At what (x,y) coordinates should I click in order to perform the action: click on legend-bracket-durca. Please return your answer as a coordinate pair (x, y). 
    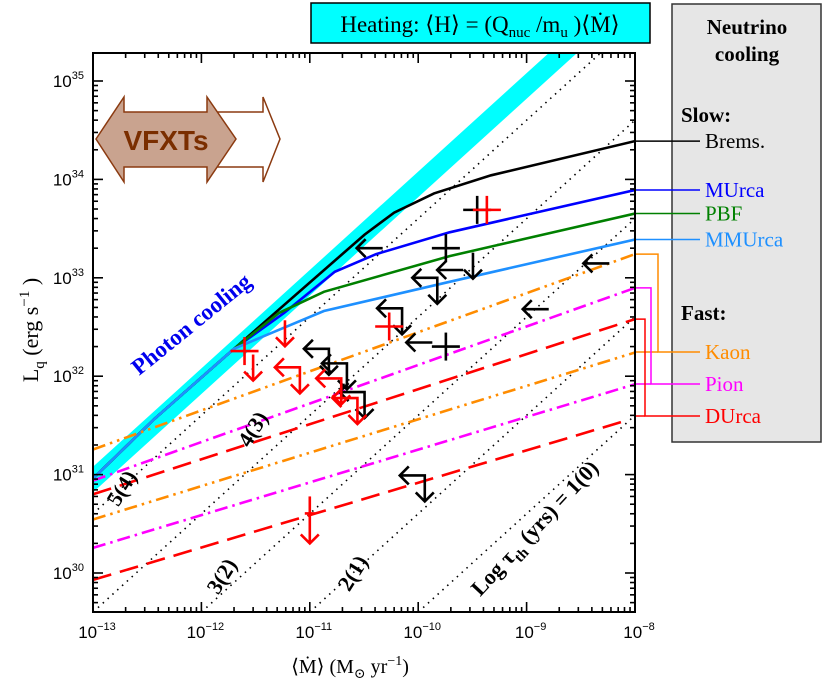
    Looking at the image, I should click on (667, 367).